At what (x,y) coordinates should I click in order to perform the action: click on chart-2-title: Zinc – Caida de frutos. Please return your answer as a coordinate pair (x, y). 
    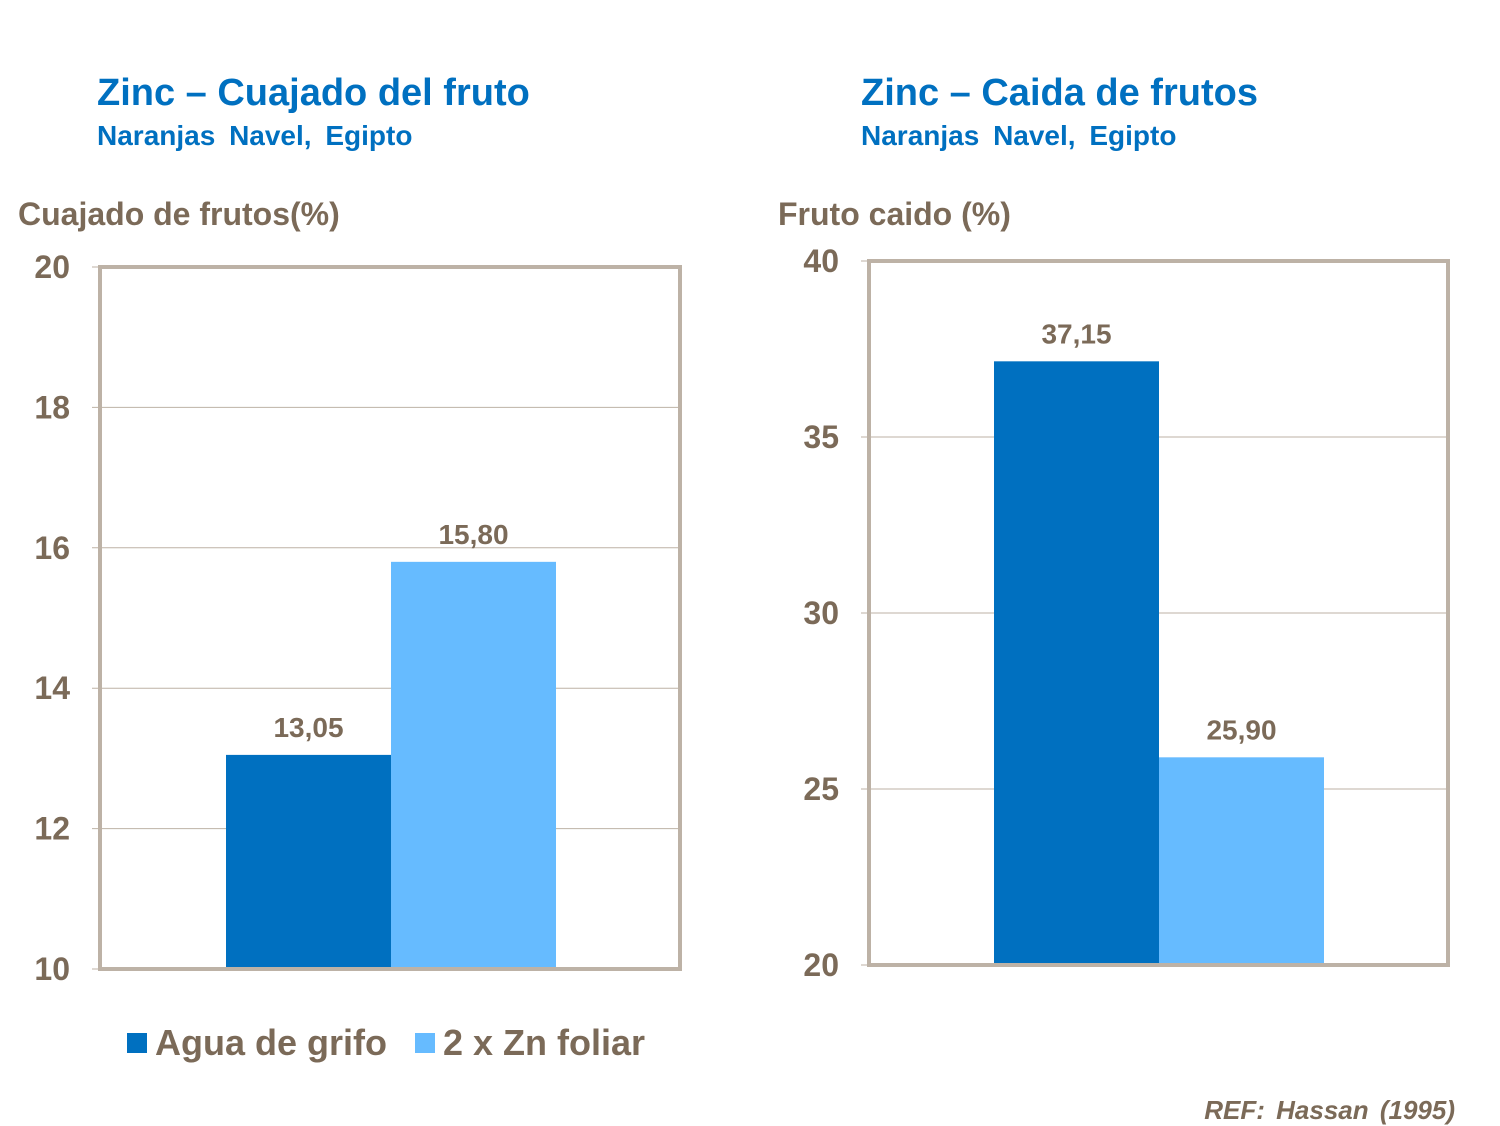
    Looking at the image, I should click on (1059, 93).